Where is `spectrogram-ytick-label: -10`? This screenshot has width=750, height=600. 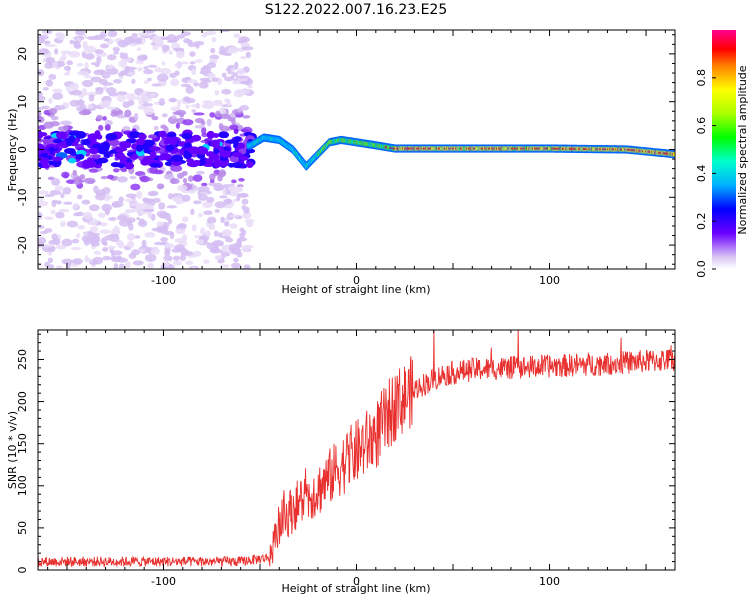 spectrogram-ytick-label: -10 is located at coordinates (22, 197).